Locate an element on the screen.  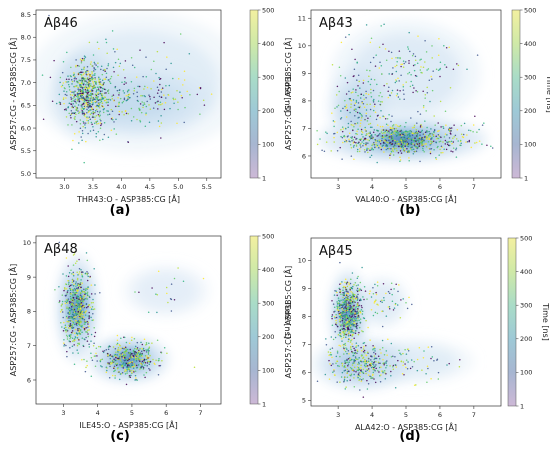
x-tick-label: 5 is located at coordinates (406, 187).